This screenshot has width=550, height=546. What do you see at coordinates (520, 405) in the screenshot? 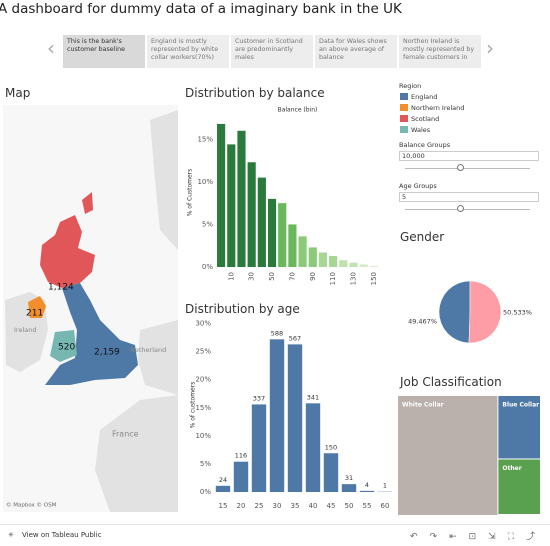
I see `treemap-label: Blue Collar` at bounding box center [520, 405].